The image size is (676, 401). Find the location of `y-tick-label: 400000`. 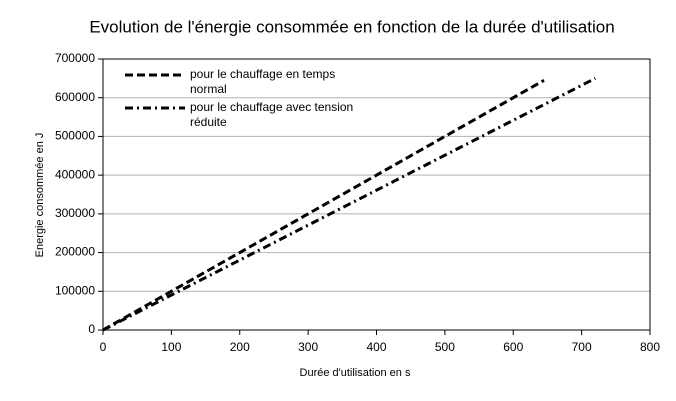

y-tick-label: 400000 is located at coordinates (75, 174).